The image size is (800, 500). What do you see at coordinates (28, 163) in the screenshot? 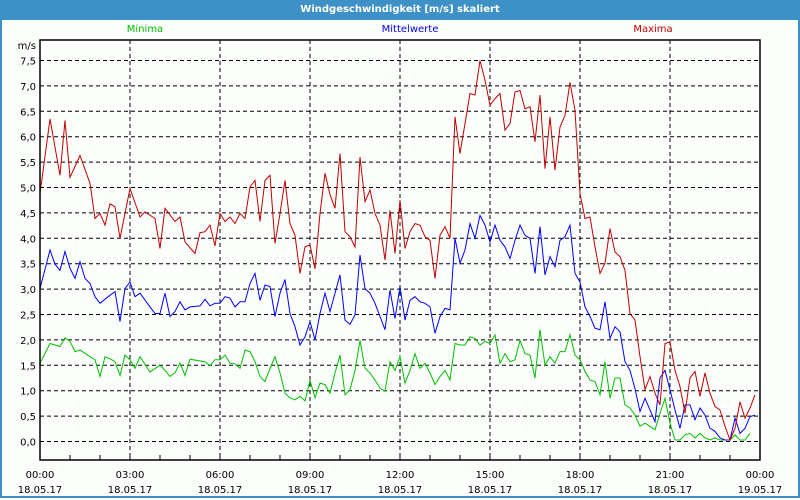
I see `y-tick-label: 5,5` at bounding box center [28, 163].